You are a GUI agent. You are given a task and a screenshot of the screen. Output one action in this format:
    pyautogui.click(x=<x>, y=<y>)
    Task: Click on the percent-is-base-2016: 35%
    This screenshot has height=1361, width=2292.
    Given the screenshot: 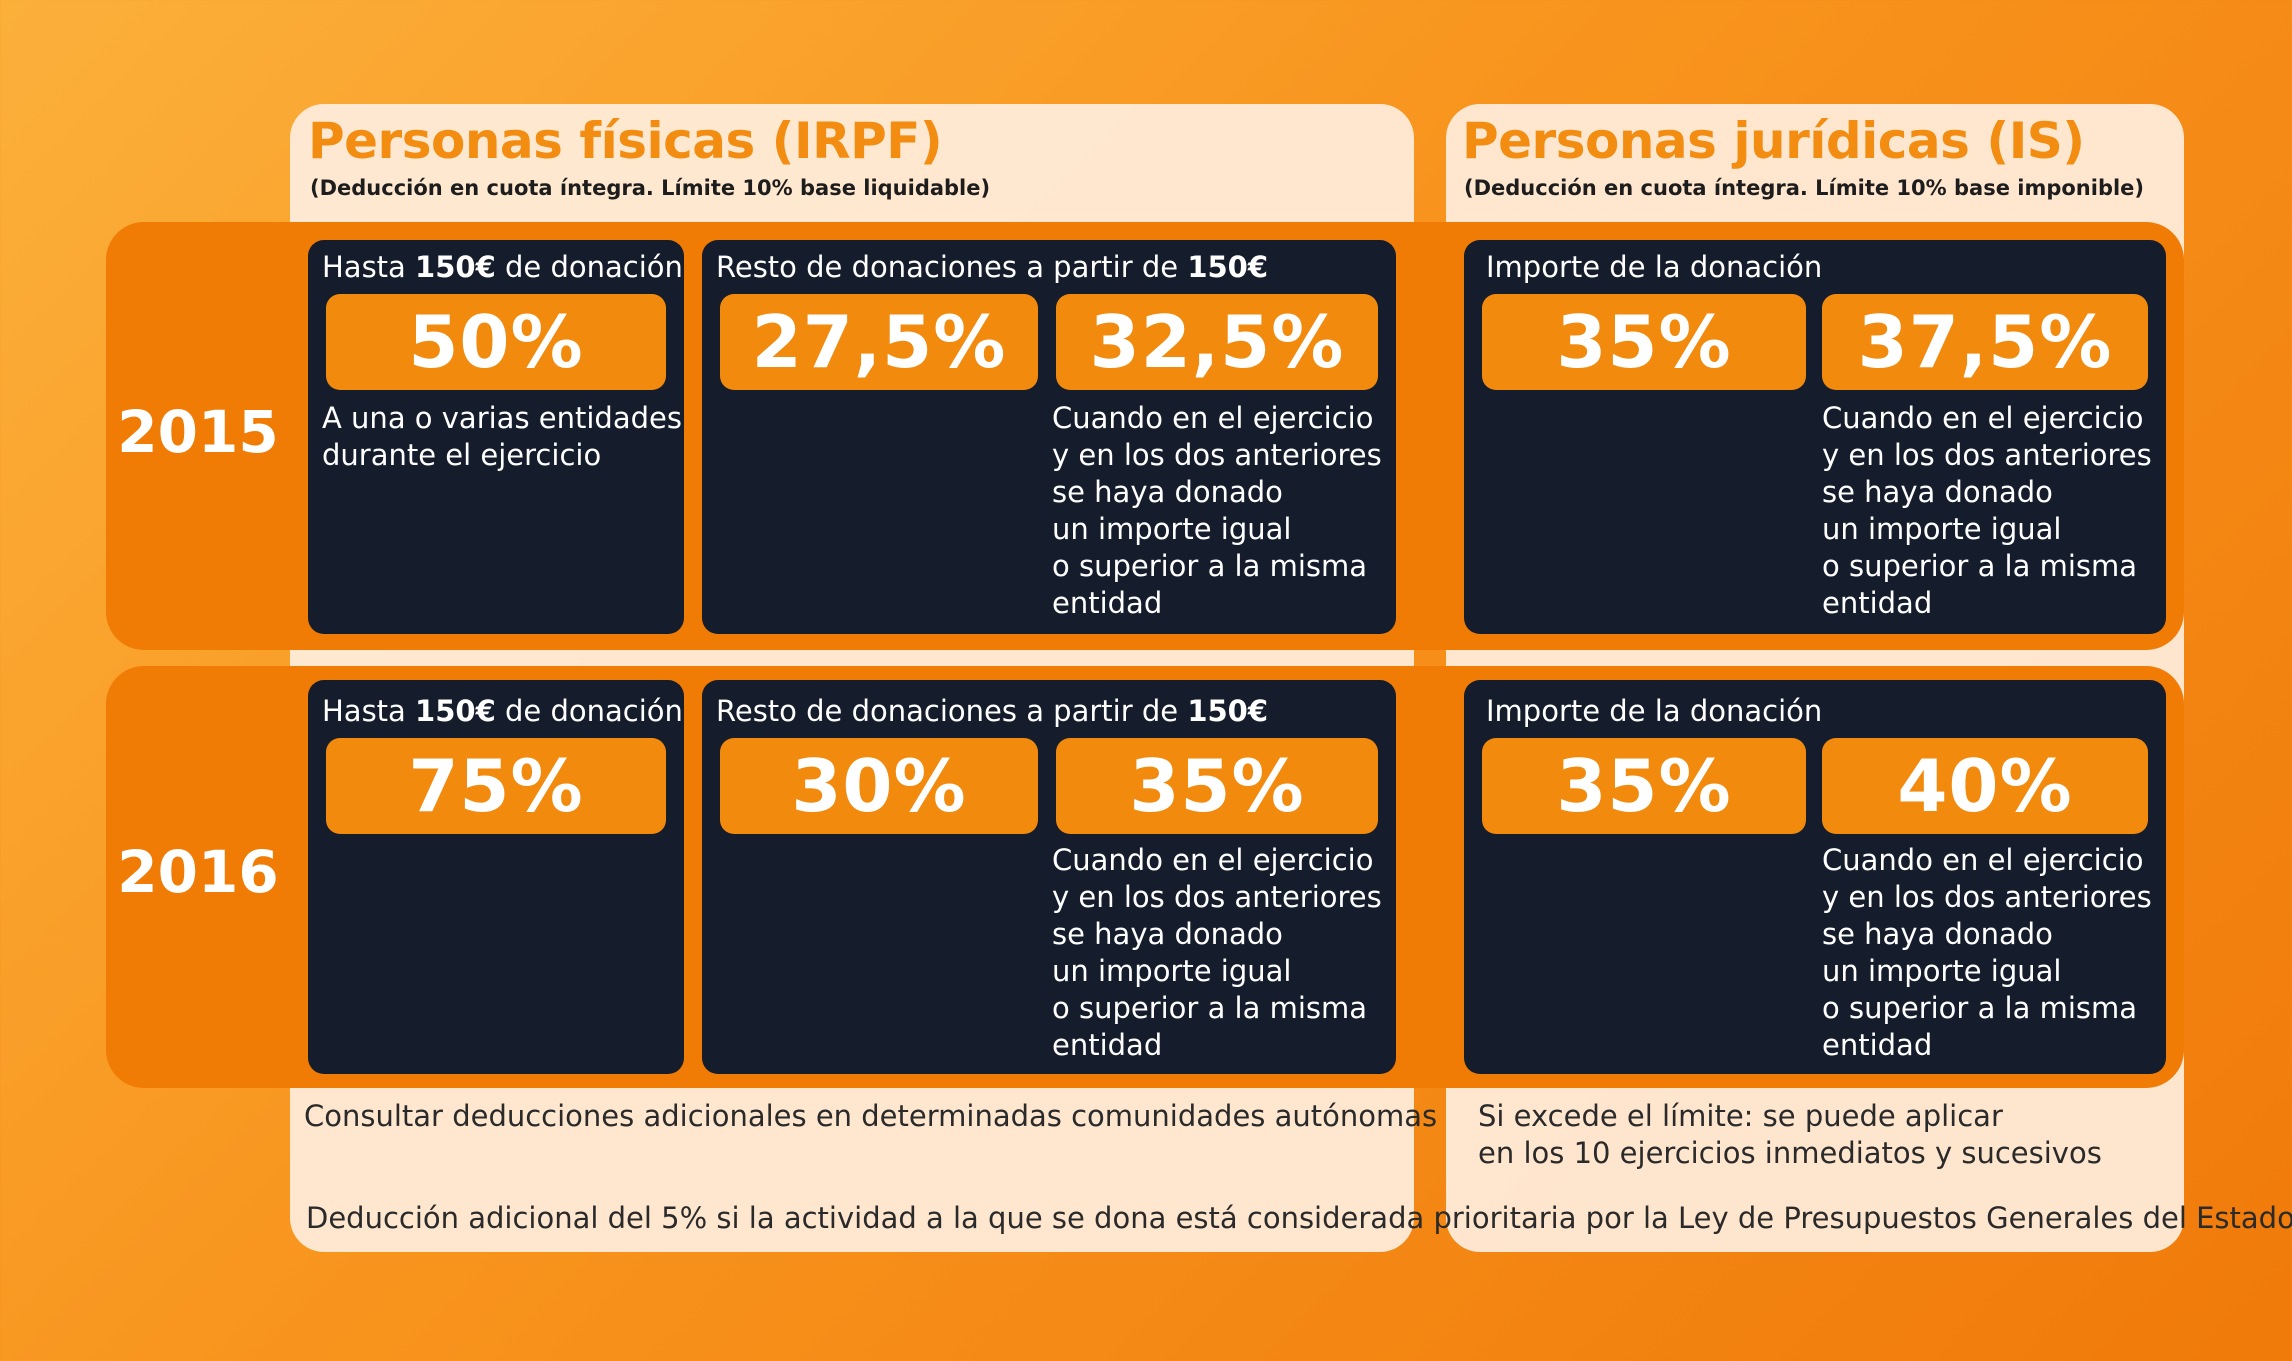 What is the action you would take?
    pyautogui.click(x=1644, y=786)
    